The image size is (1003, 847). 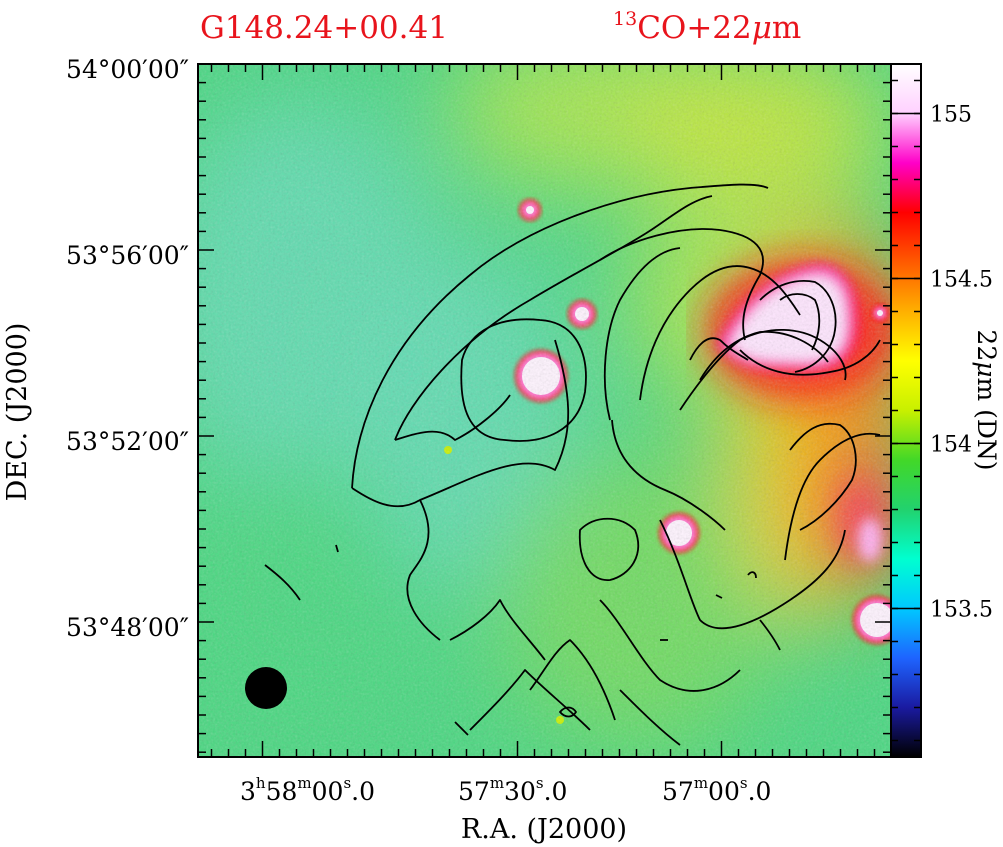 What do you see at coordinates (261, 783) in the screenshot?
I see `x-tick-h-unit: h` at bounding box center [261, 783].